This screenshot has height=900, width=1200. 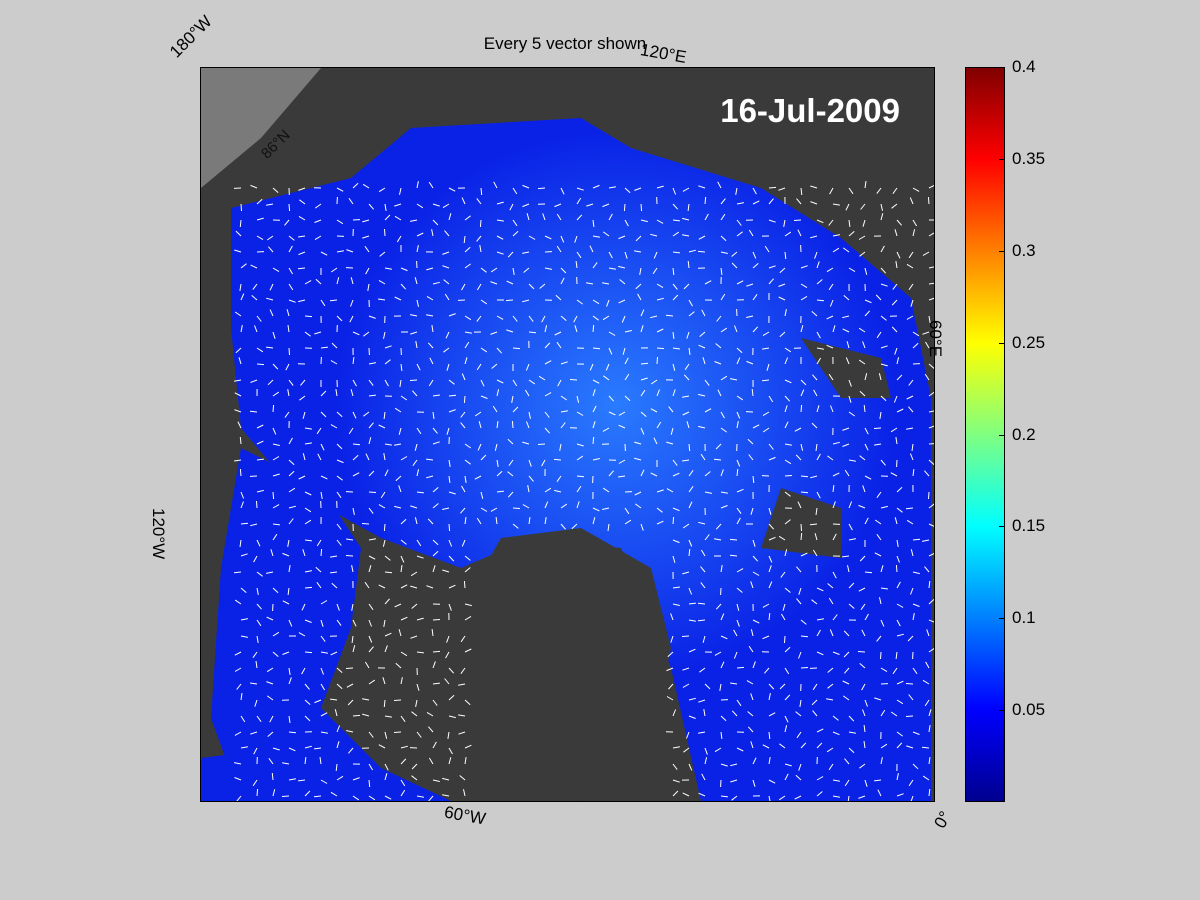 I want to click on svalbard-land, so click(x=801, y=523).